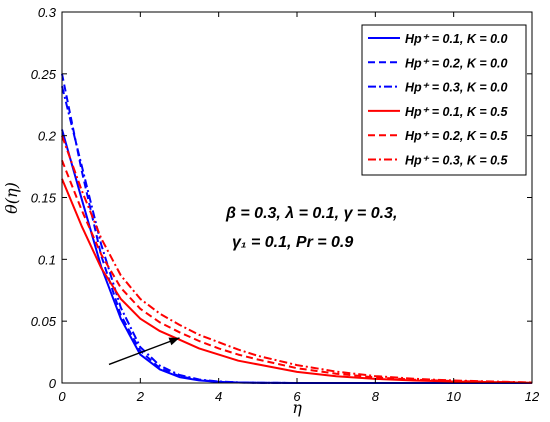 The height and width of the screenshot is (422, 550). What do you see at coordinates (292, 242) in the screenshot?
I see `annotation-line-2: γ₁ = 0.1, Pr = 0.9` at bounding box center [292, 242].